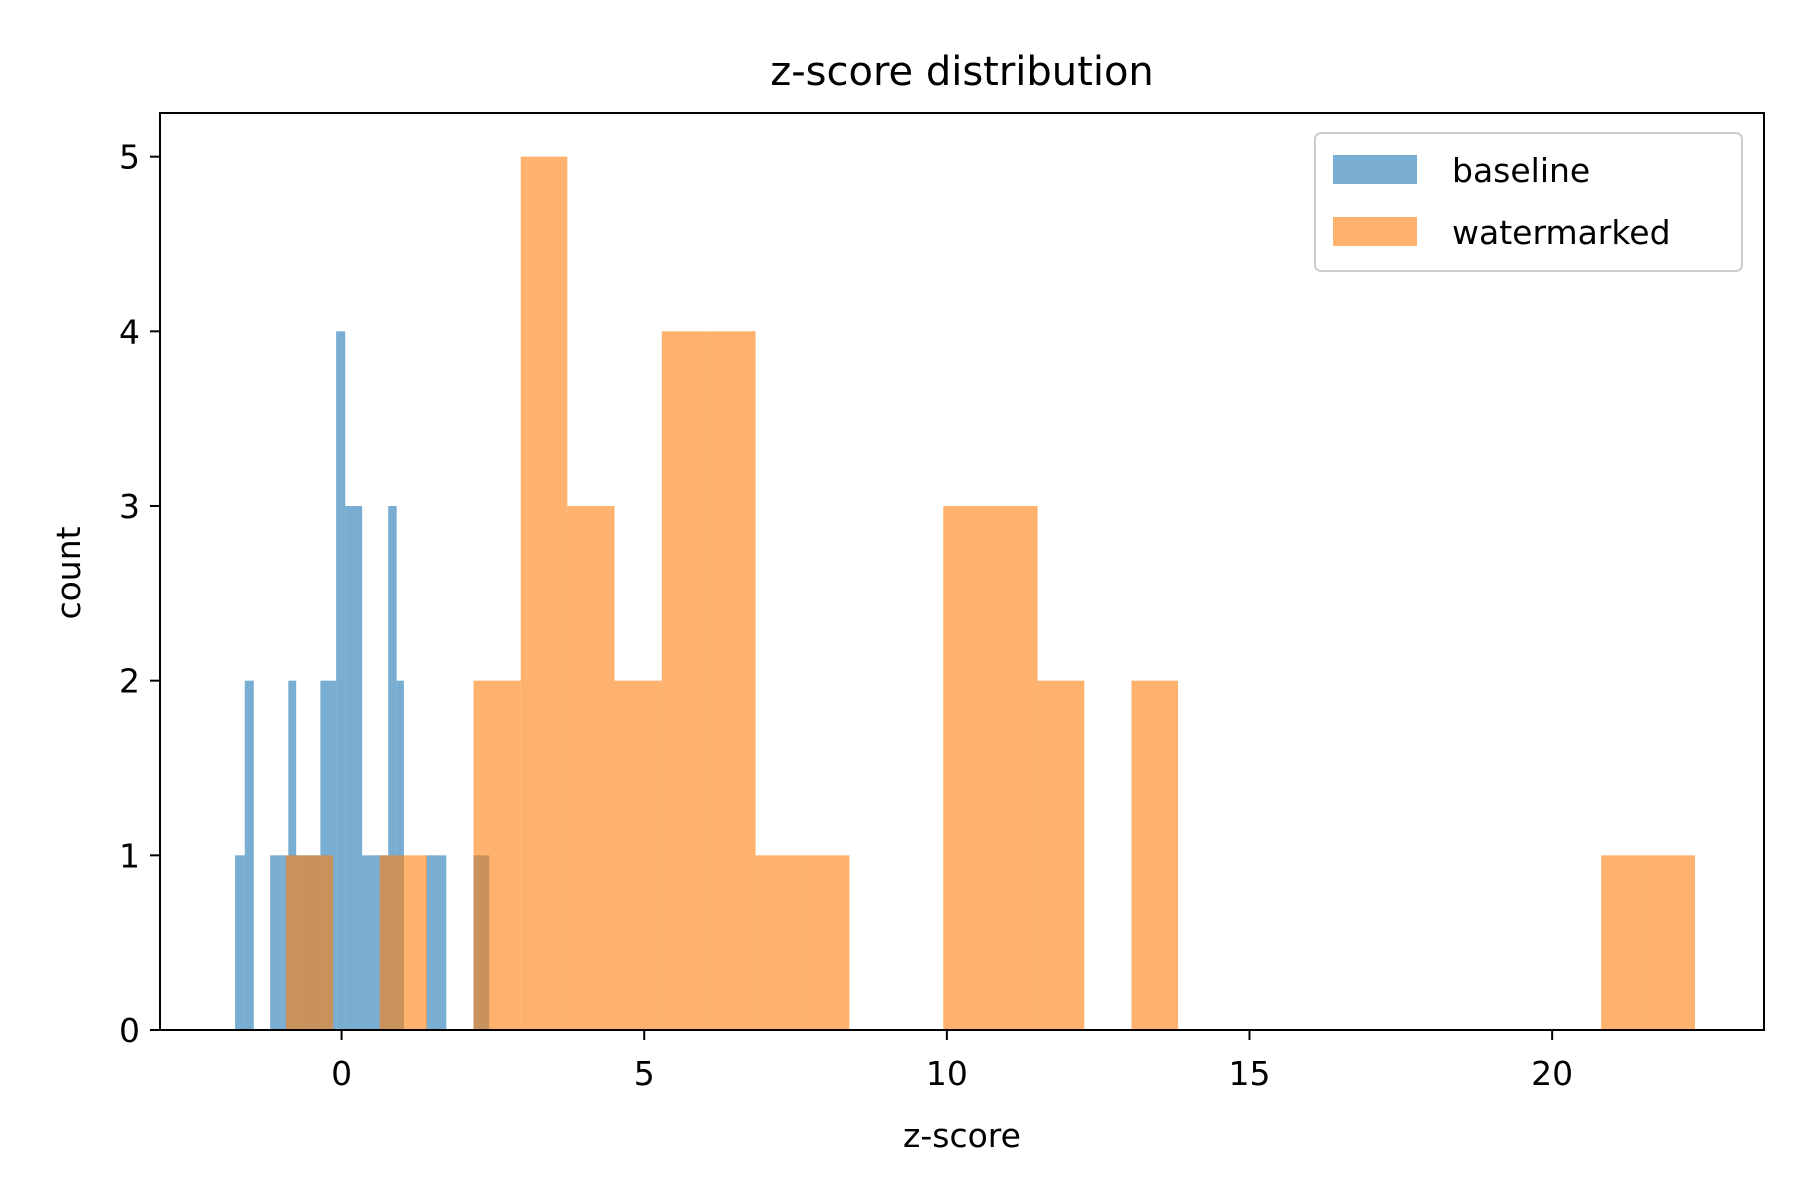 Image resolution: width=1800 pixels, height=1200 pixels. Describe the element at coordinates (1552, 1073) in the screenshot. I see `x-tick-label: 20` at that location.